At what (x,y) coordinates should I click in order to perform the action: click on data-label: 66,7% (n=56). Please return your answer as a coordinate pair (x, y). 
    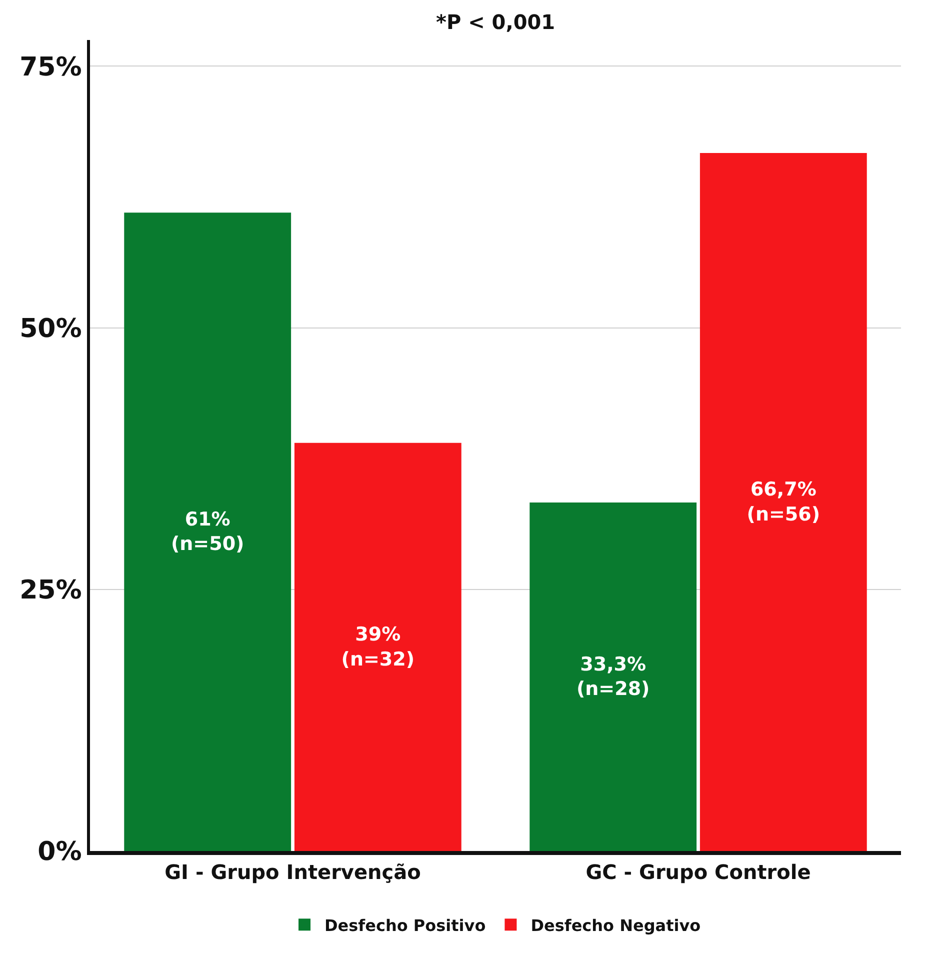
    Looking at the image, I should click on (783, 502).